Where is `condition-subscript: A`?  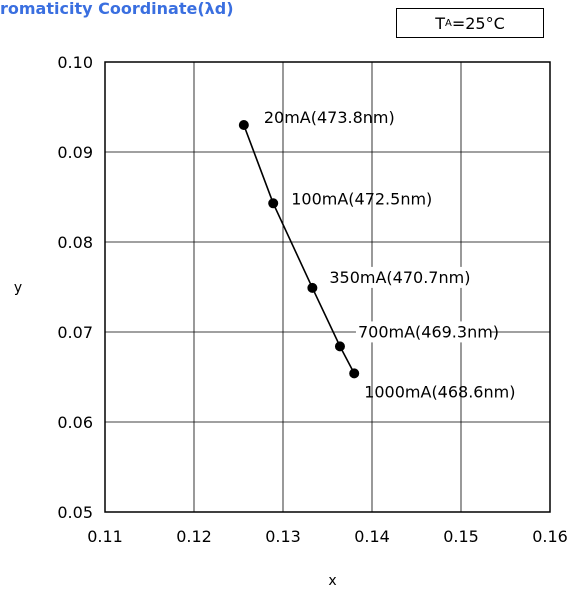 condition-subscript: A is located at coordinates (448, 23).